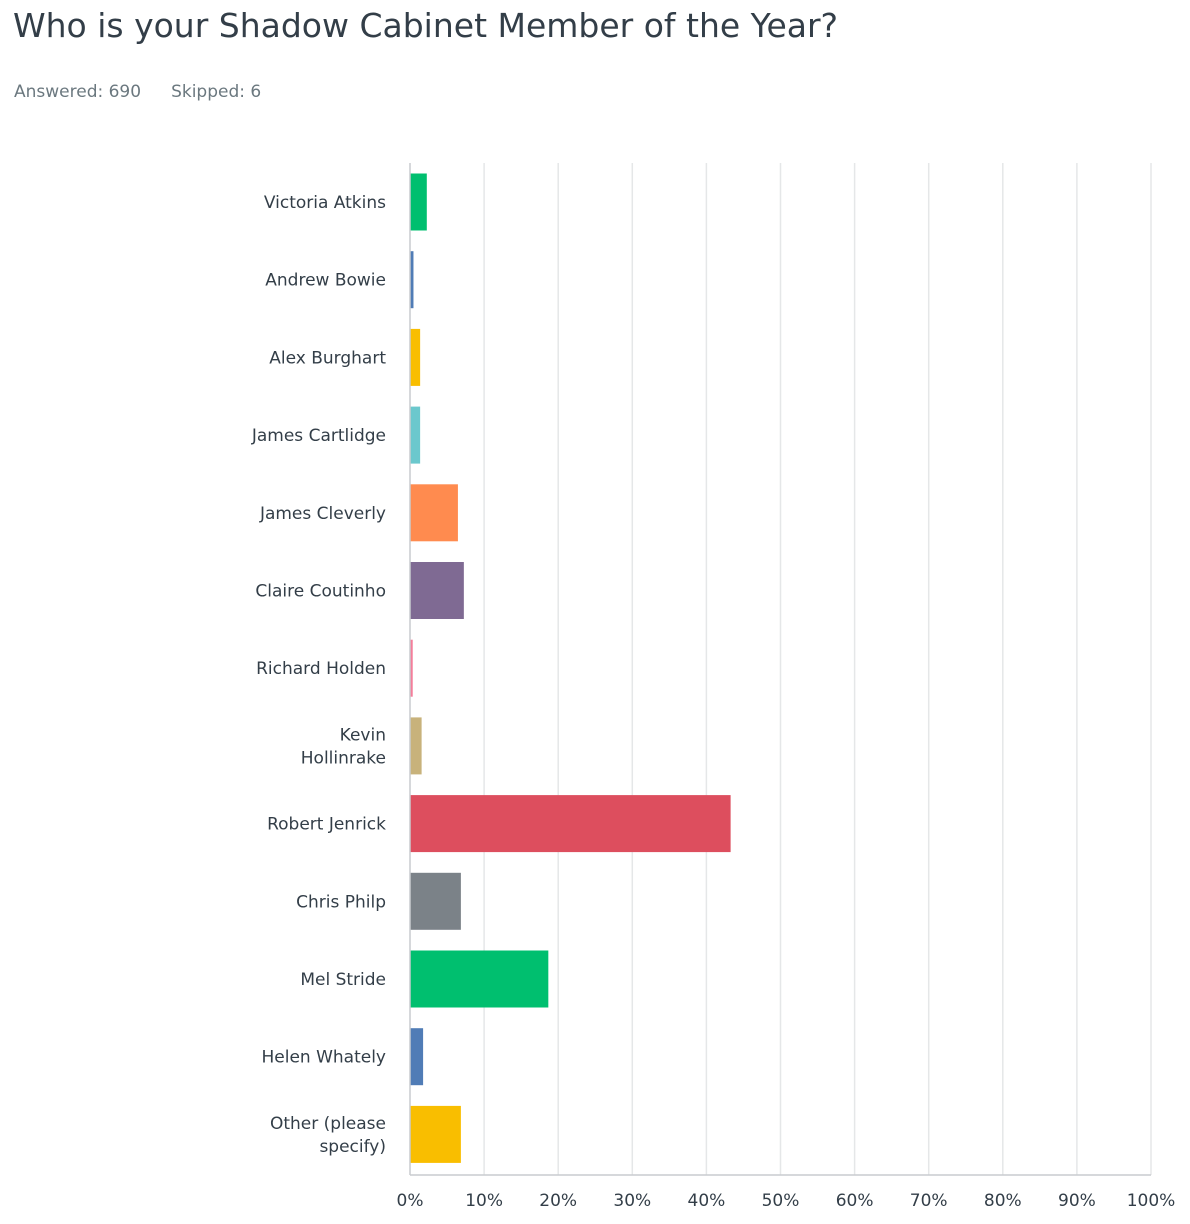  I want to click on tick-label: 80%, so click(1003, 1201).